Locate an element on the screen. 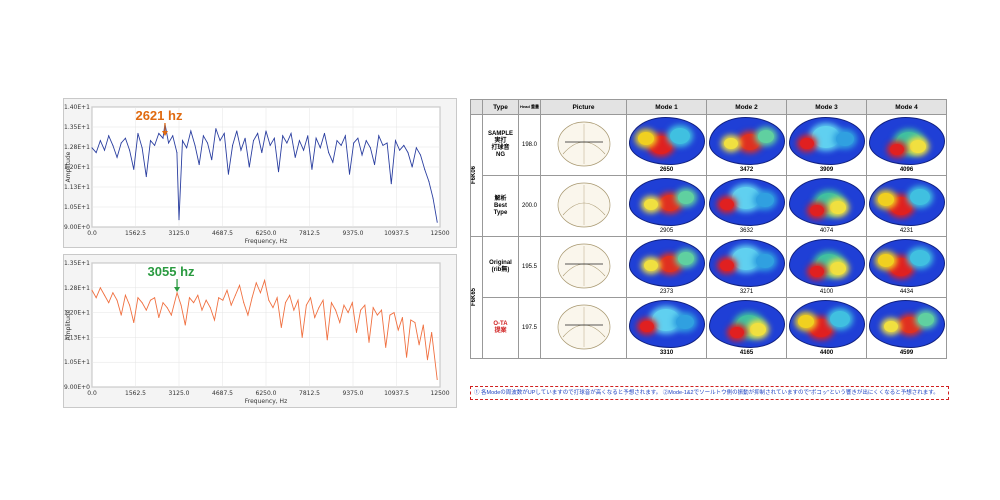 Image resolution: width=1000 pixels, height=500 pixels. x-tick-label: 6250.0 is located at coordinates (266, 233).